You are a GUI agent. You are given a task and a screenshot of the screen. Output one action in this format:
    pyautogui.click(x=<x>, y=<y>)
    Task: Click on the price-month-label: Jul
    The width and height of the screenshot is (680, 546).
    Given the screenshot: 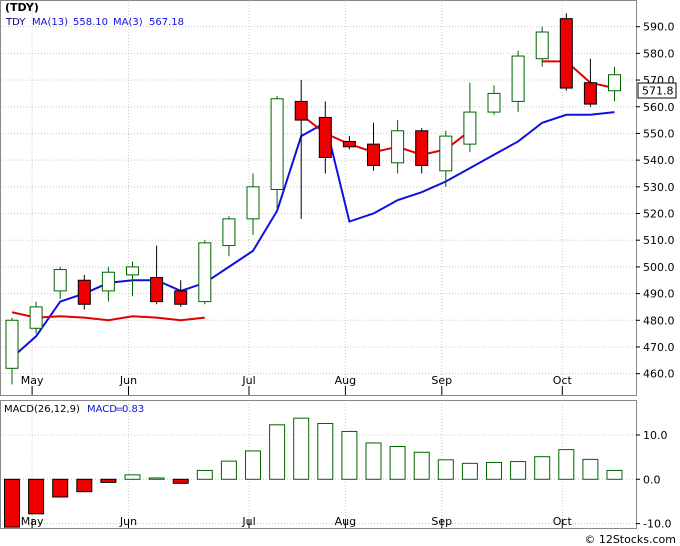 What is the action you would take?
    pyautogui.click(x=248, y=380)
    